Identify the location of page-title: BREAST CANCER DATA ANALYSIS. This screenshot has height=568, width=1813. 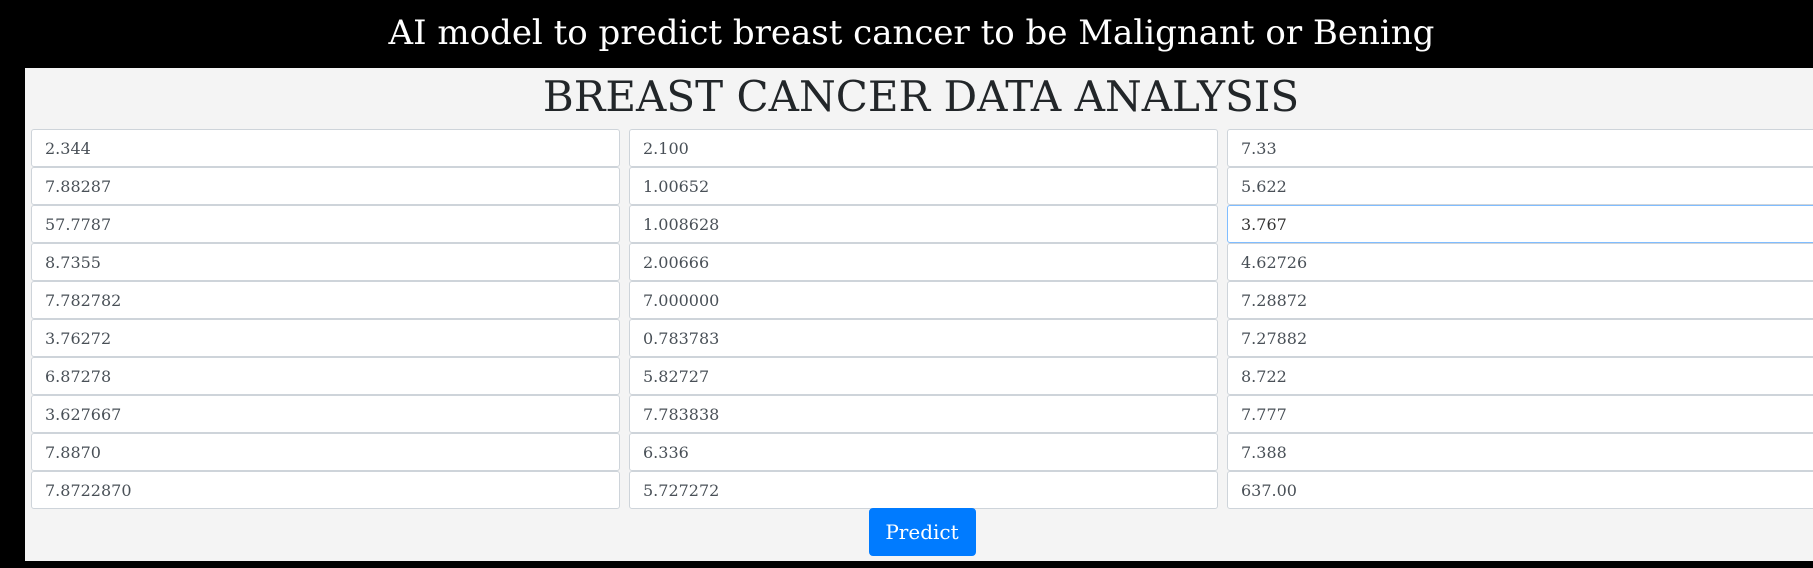
(921, 96).